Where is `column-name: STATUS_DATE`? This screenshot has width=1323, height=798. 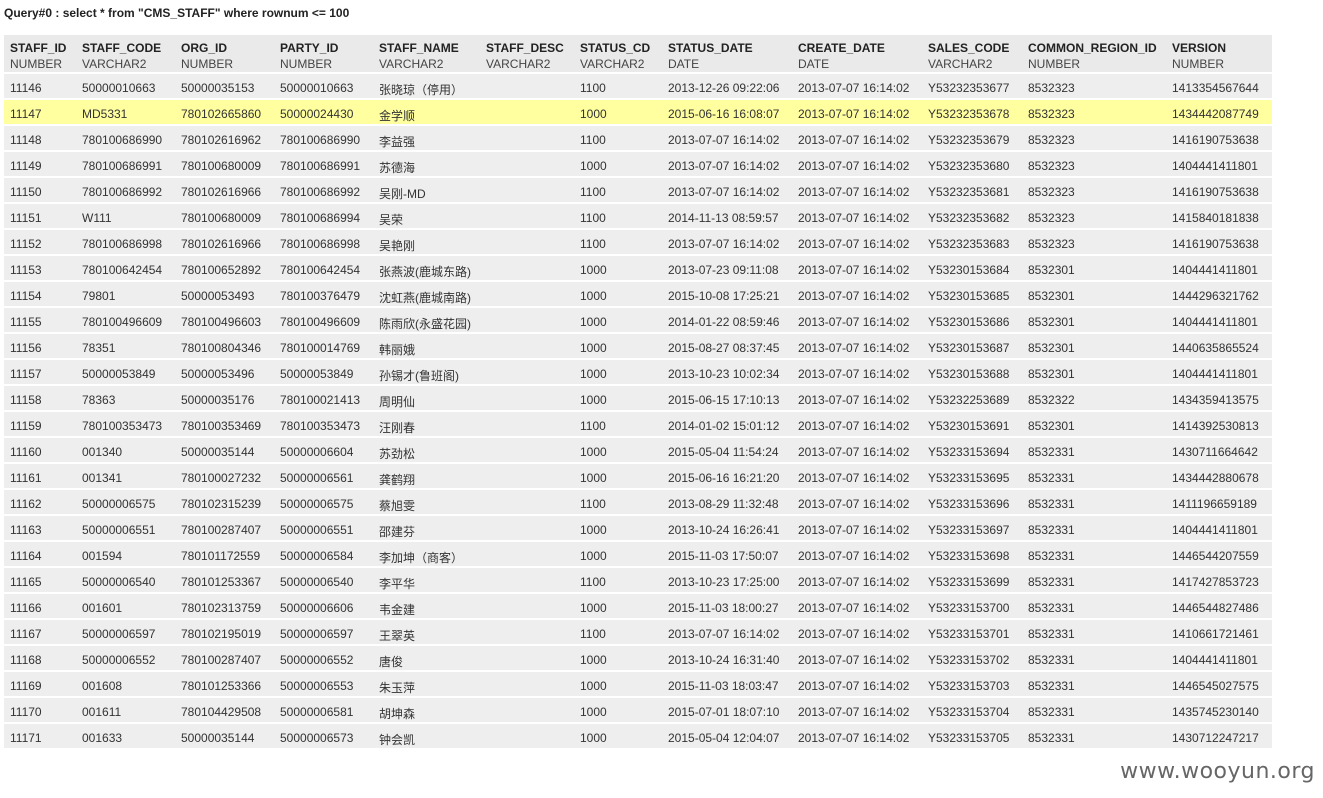
column-name: STATUS_DATE is located at coordinates (710, 48).